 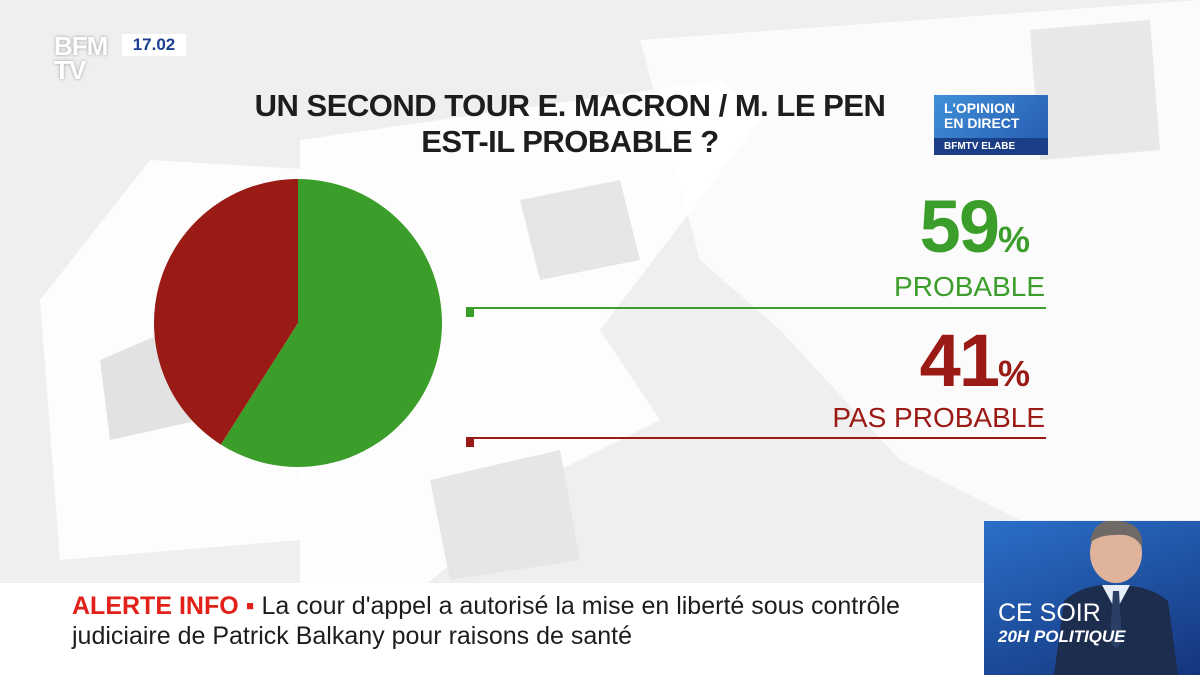 I want to click on promo-line2: 20H POLITIQUE, so click(x=1062, y=636).